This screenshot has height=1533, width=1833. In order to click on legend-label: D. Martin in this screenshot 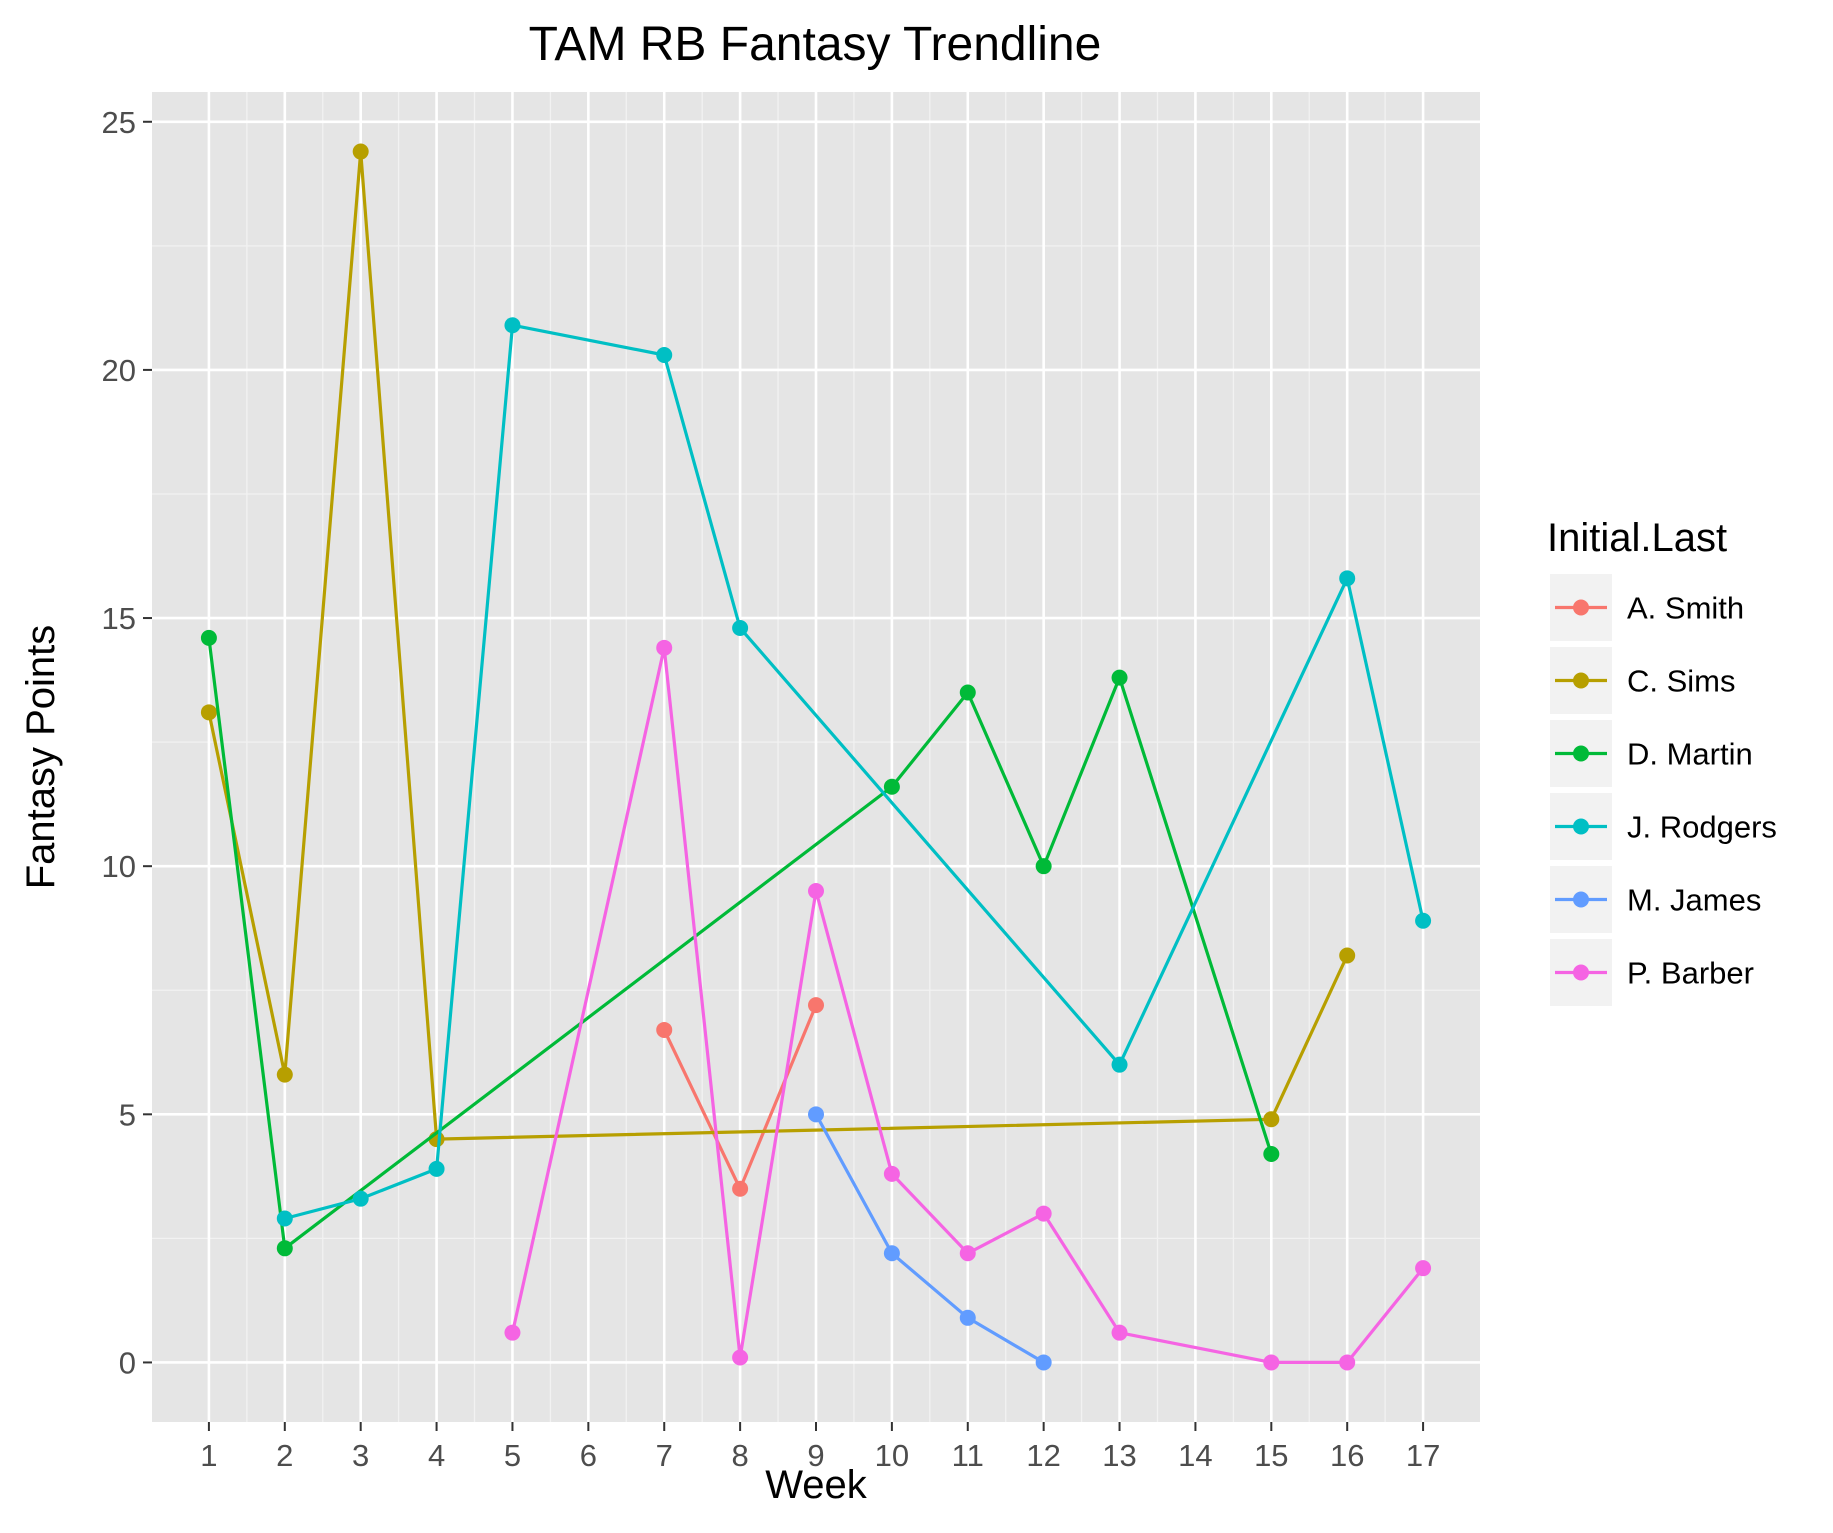, I will do `click(1690, 754)`.